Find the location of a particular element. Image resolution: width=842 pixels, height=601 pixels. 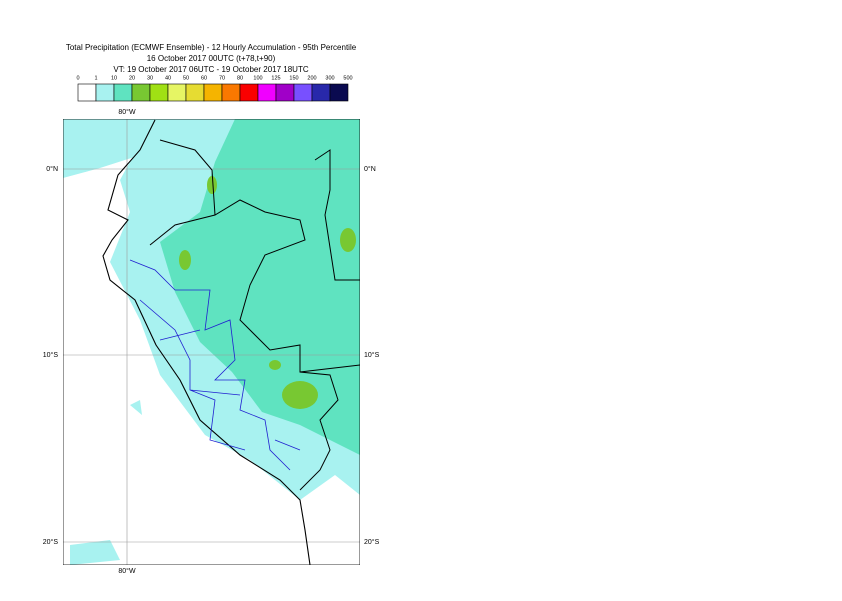

legend-label: 125 is located at coordinates (275, 78).